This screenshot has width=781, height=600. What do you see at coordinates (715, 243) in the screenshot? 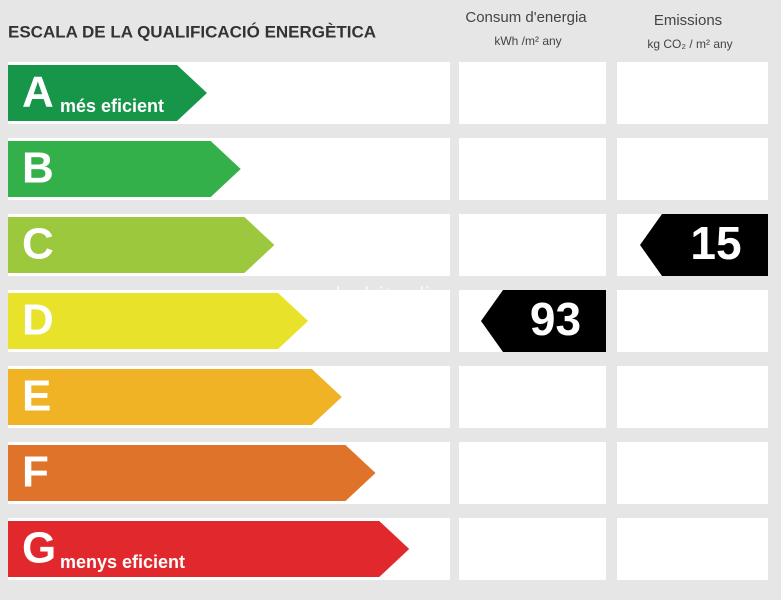
I see `value-label: 15` at bounding box center [715, 243].